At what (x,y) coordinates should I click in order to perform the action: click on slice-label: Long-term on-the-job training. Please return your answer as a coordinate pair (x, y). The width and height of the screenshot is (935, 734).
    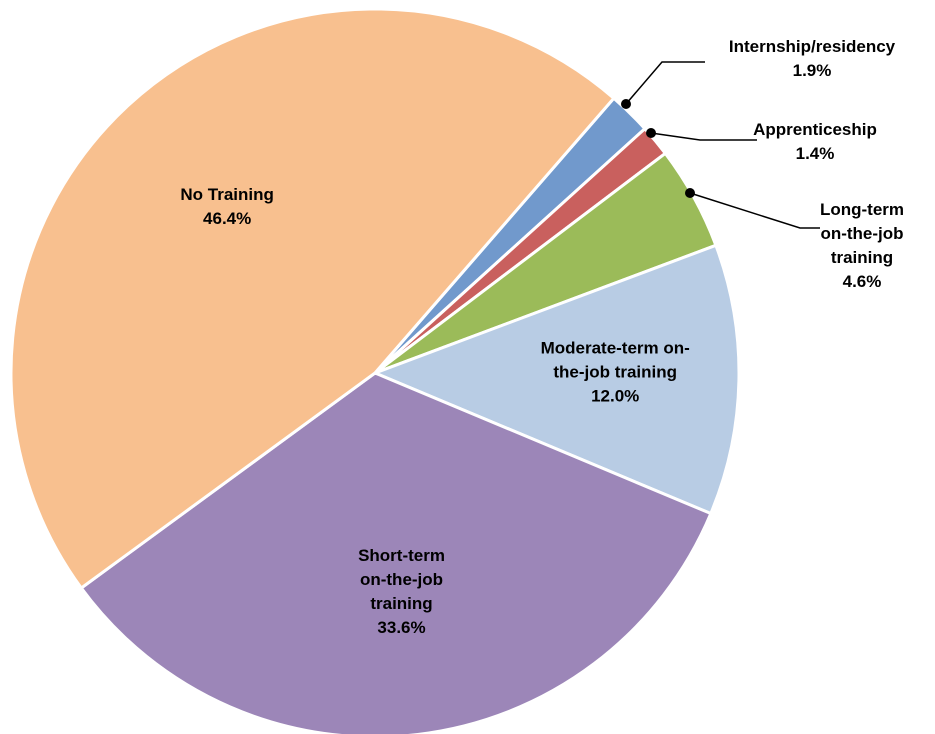
    Looking at the image, I should click on (862, 233).